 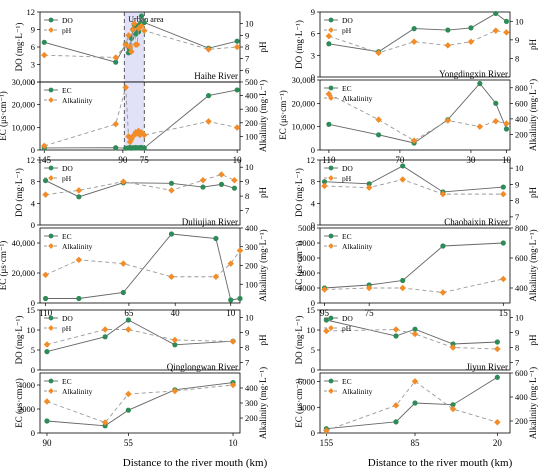 I want to click on ph-line, so click(x=141, y=40).